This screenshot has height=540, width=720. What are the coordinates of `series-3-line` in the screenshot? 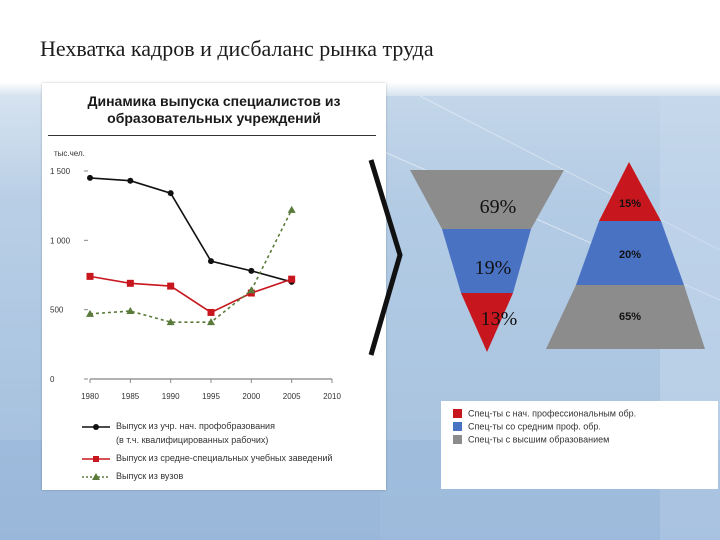 It's located at (191, 266).